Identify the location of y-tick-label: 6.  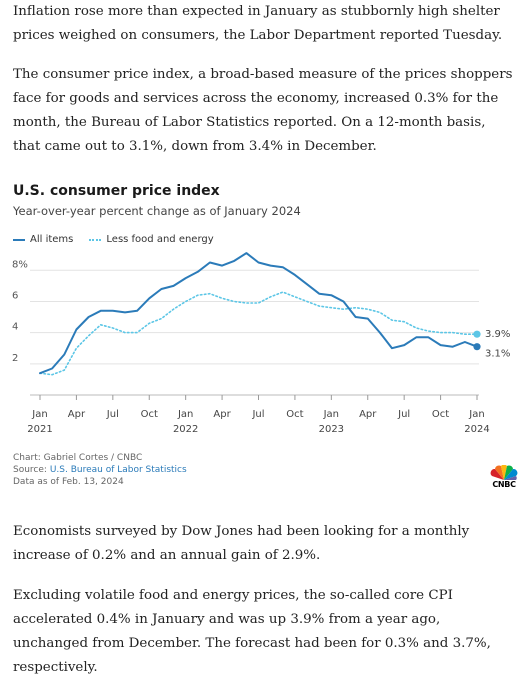
(15, 295).